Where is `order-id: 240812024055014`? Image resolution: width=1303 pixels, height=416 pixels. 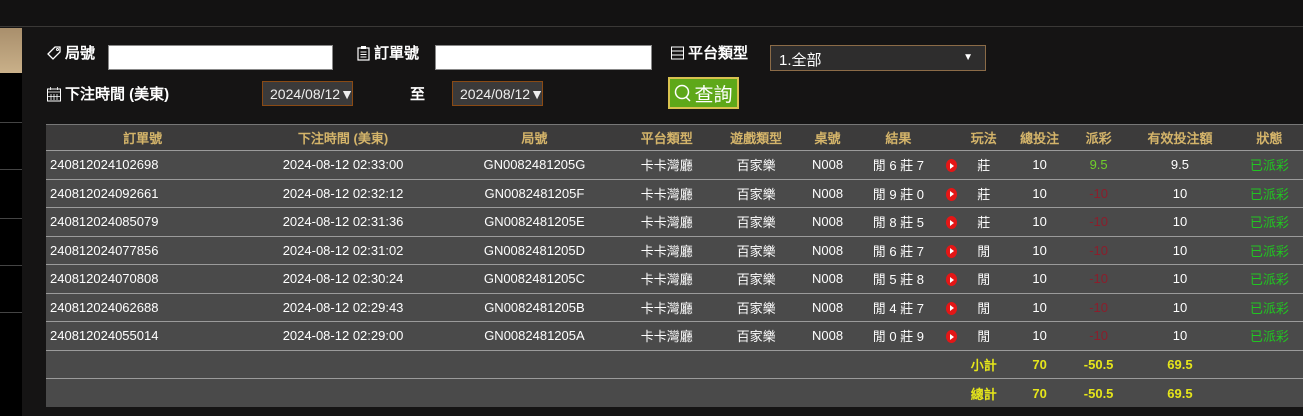 order-id: 240812024055014 is located at coordinates (143, 335).